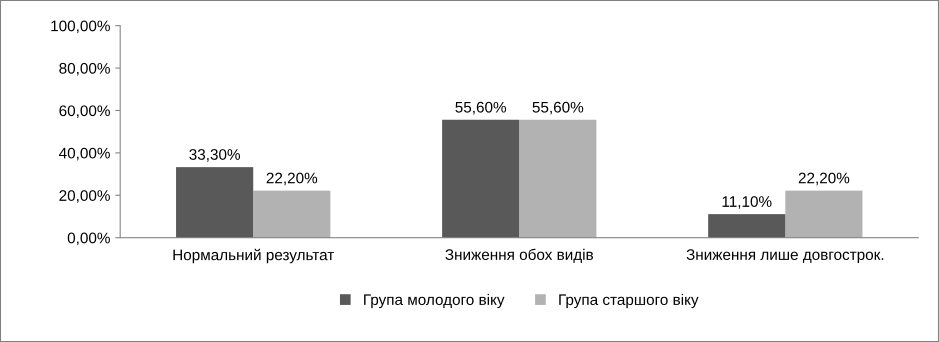  What do you see at coordinates (747, 202) in the screenshot?
I see `data-label: 11,10%` at bounding box center [747, 202].